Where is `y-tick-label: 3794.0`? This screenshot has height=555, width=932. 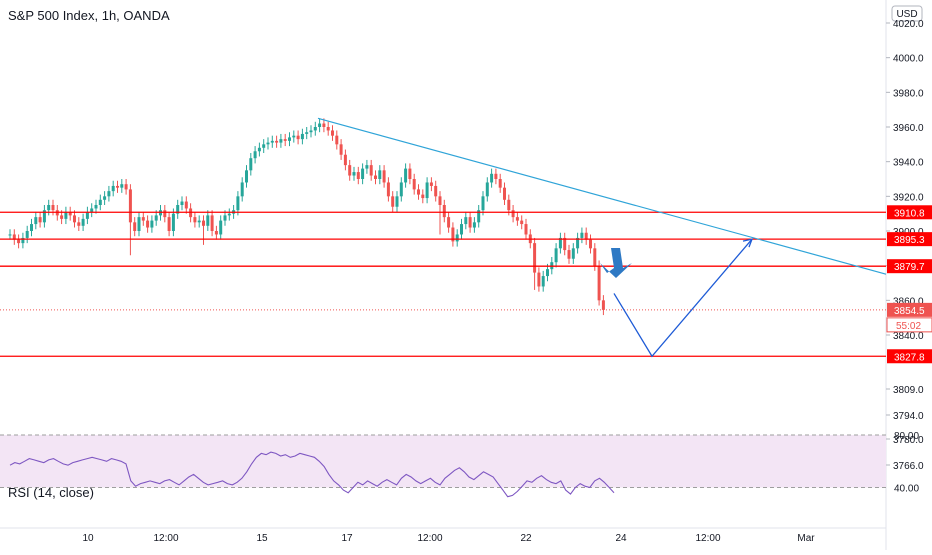
y-tick-label: 3794.0 is located at coordinates (908, 416).